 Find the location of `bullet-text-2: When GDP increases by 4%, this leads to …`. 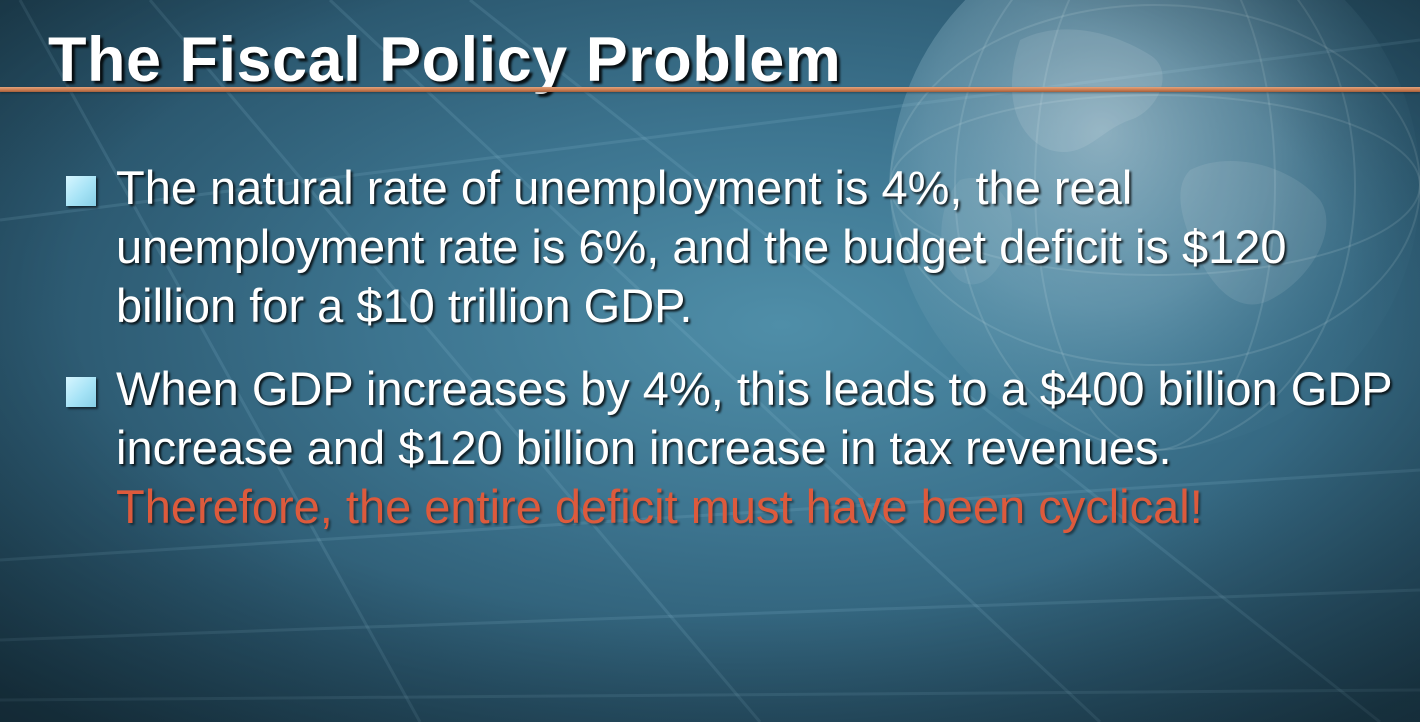

bullet-text-2: When GDP increases by 4%, this leads to … is located at coordinates (754, 418).